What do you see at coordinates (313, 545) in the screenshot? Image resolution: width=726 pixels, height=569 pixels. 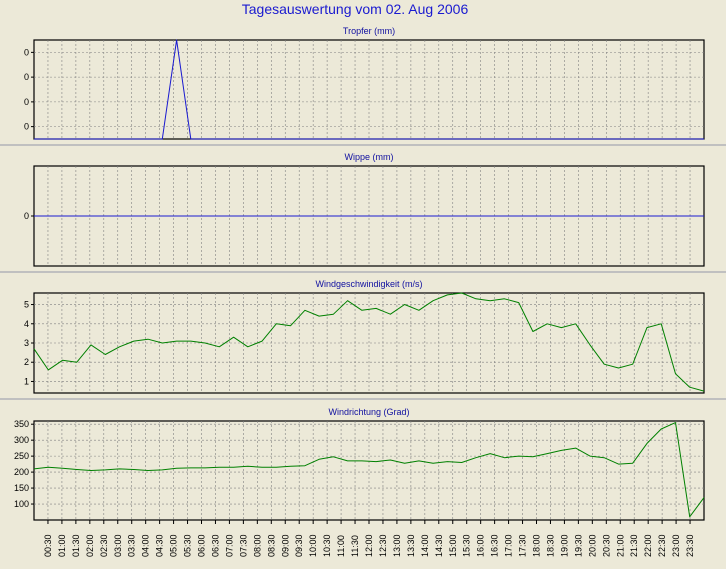 I see `x-tick-label: 10:00` at bounding box center [313, 545].